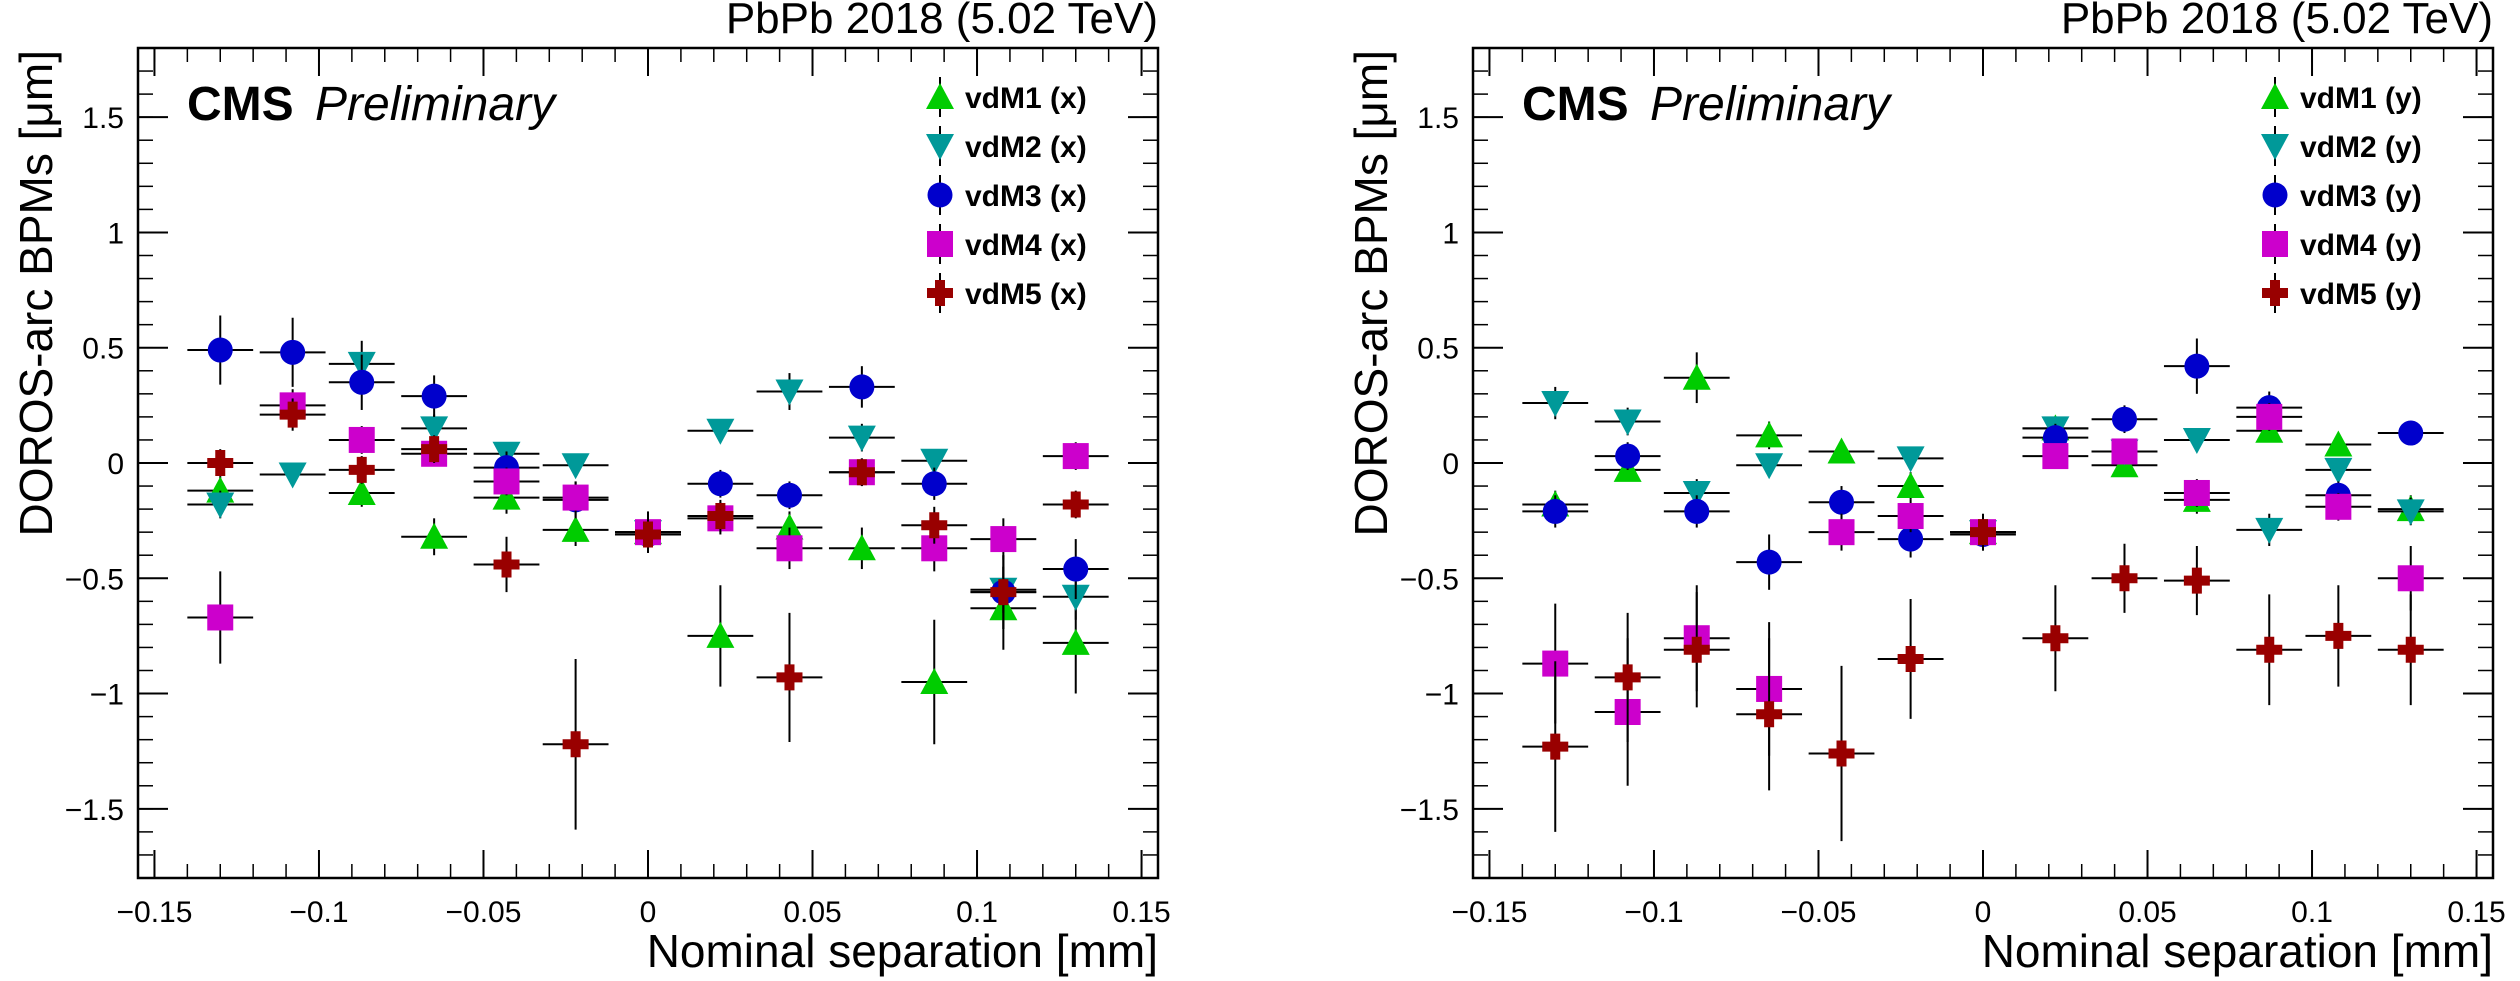 Image resolution: width=2520 pixels, height=981 pixels. What do you see at coordinates (2361, 98) in the screenshot?
I see `legend-label: vdM1 (y)` at bounding box center [2361, 98].